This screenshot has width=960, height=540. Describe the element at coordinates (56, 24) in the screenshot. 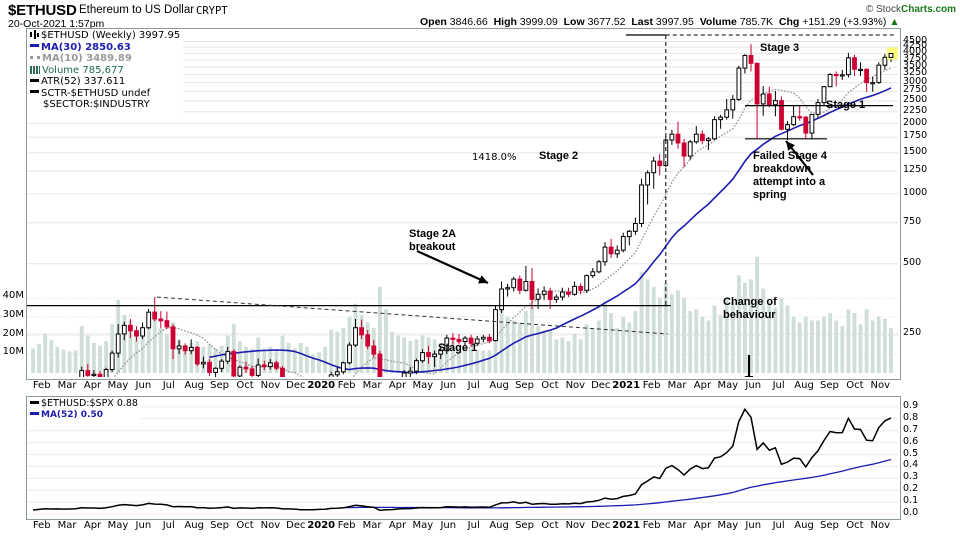

I see `chart-datetime: 20-Oct-2021 1:57pm` at that location.